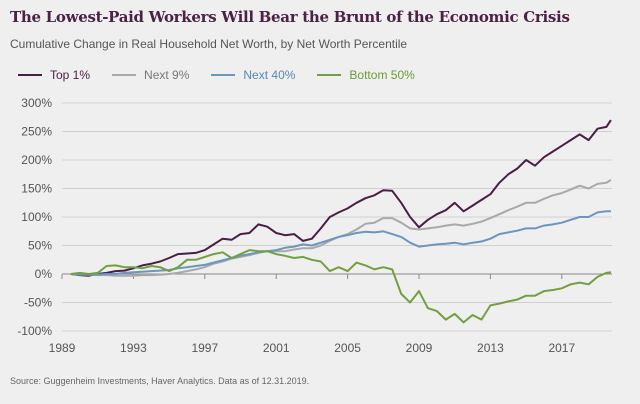  Describe the element at coordinates (44, 274) in the screenshot. I see `y-tick-label: 0%` at that location.